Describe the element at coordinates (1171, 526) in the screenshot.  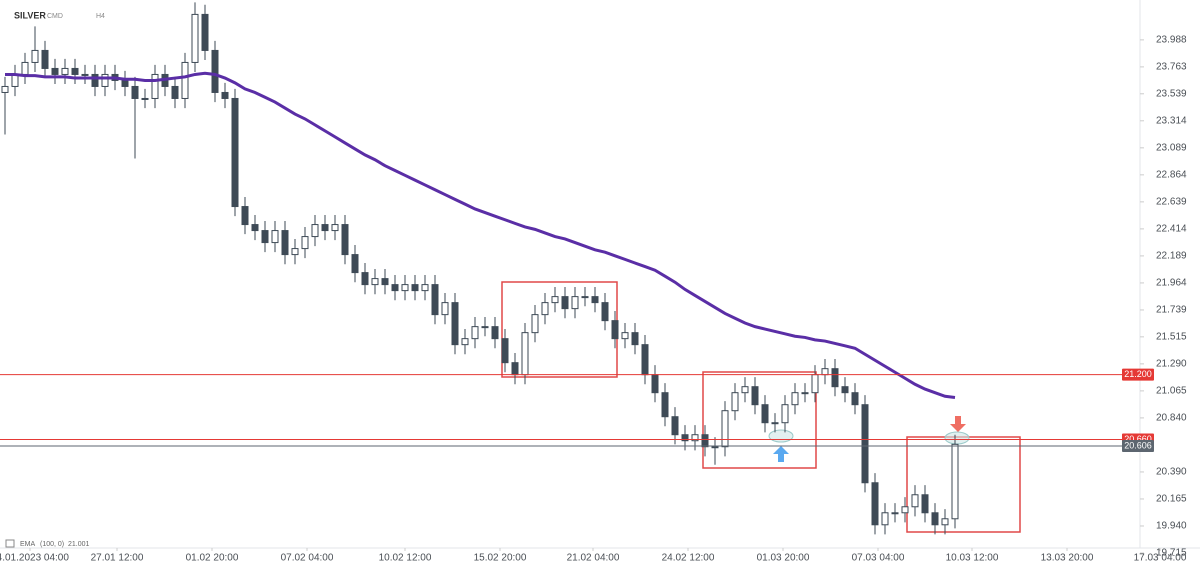
I see `y-tick-label: 19.940` at that location.